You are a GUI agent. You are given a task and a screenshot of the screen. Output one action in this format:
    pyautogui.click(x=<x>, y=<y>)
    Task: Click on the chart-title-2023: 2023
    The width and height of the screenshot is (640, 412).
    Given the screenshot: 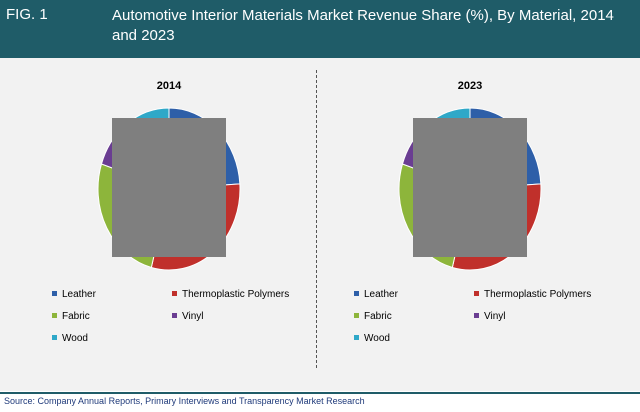 What is the action you would take?
    pyautogui.click(x=470, y=86)
    